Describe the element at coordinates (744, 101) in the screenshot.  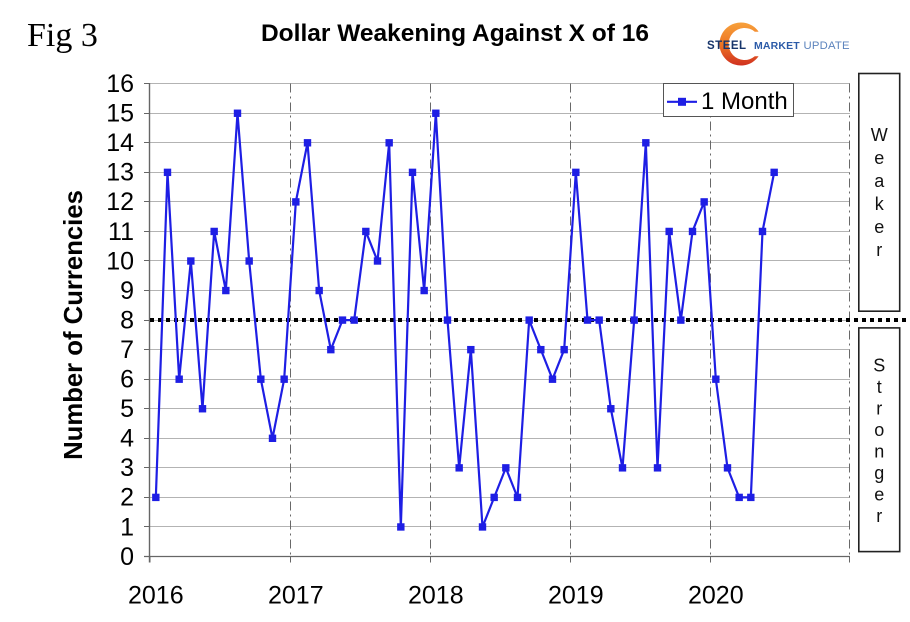
I see `svg-text: 1 Month` at that location.